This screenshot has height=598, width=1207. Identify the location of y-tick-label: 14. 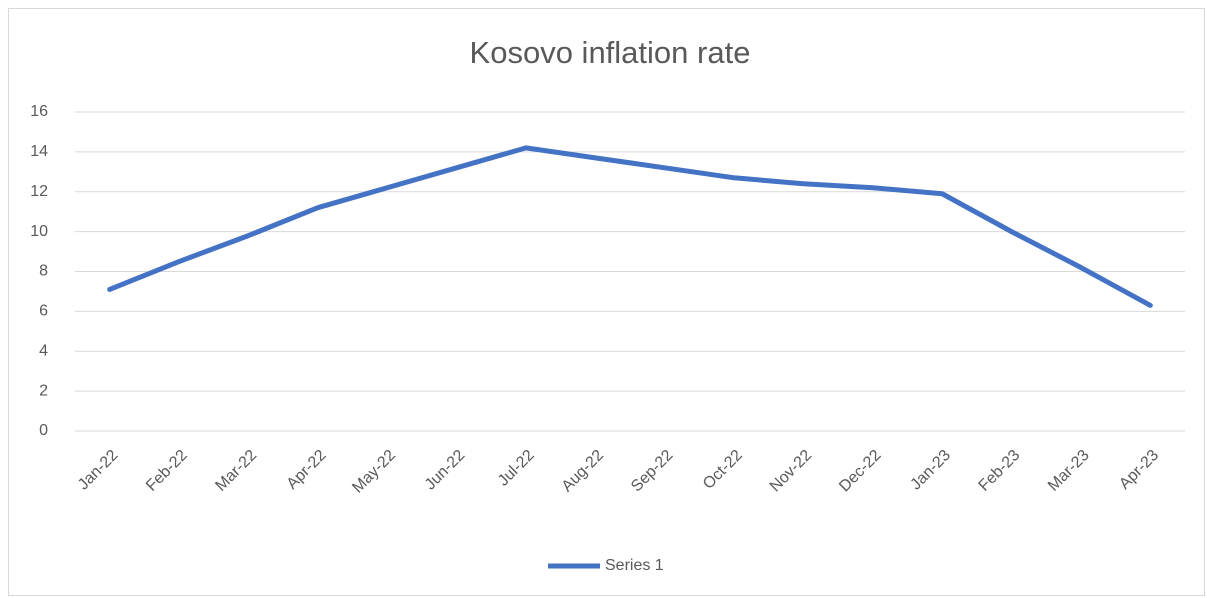
(39, 151).